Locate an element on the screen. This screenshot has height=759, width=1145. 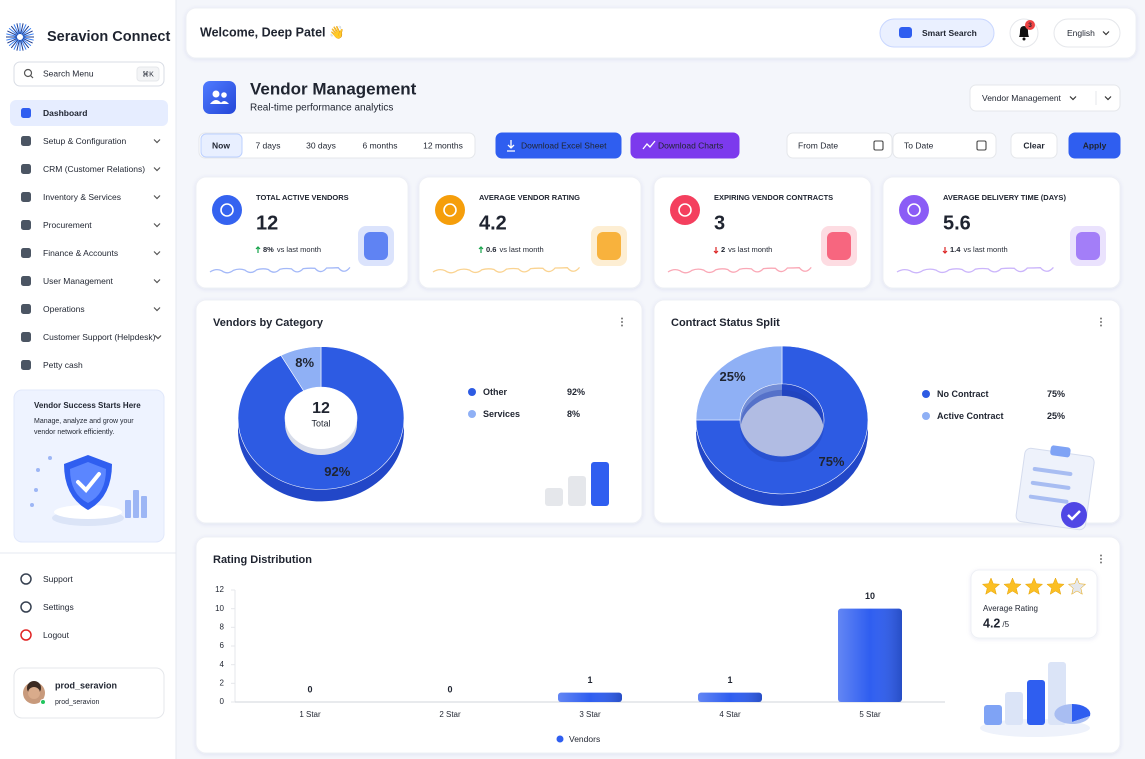
slice-label: 8% is located at coordinates (304, 362).